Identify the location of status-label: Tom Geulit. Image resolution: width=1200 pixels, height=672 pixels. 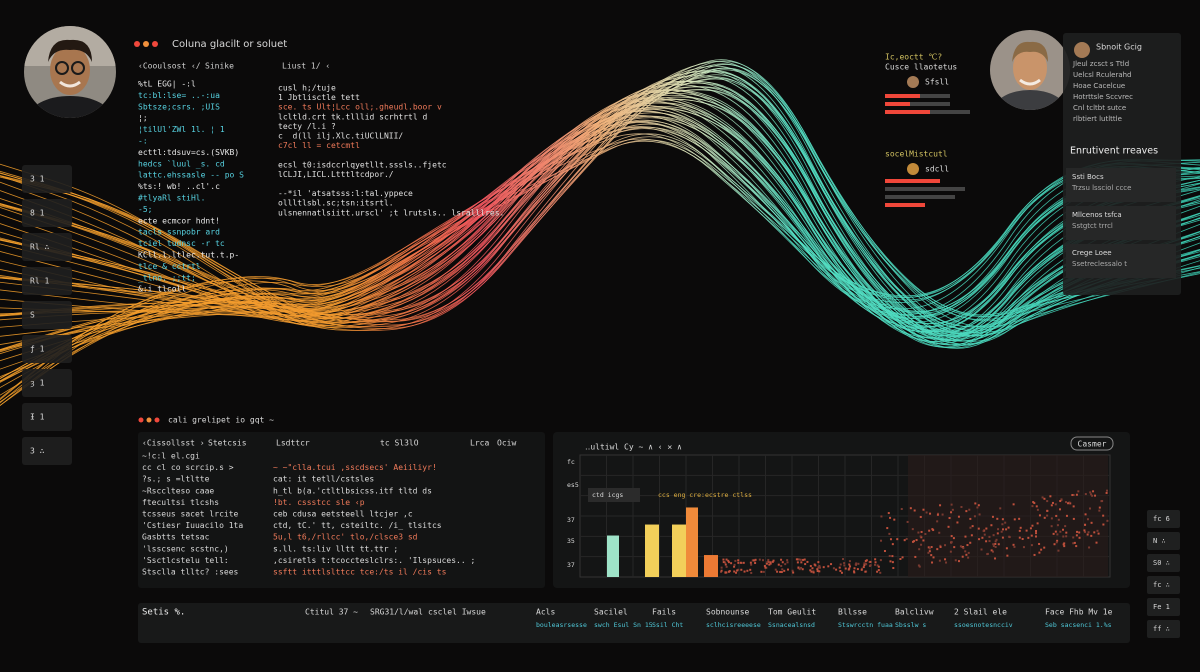
(792, 612).